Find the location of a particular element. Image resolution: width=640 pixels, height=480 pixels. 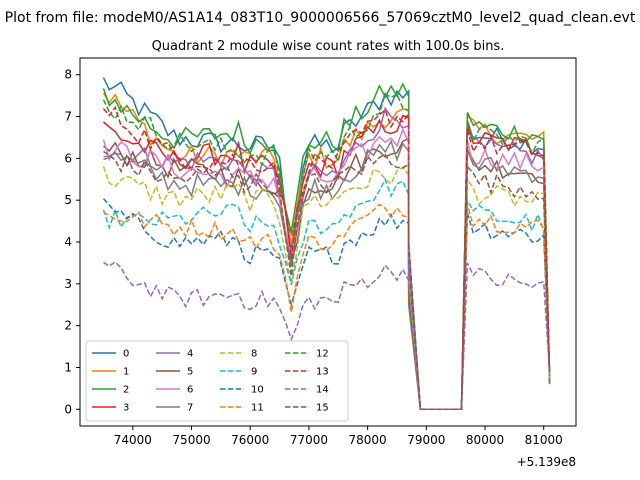

x-tick-label: 76000 is located at coordinates (250, 440).